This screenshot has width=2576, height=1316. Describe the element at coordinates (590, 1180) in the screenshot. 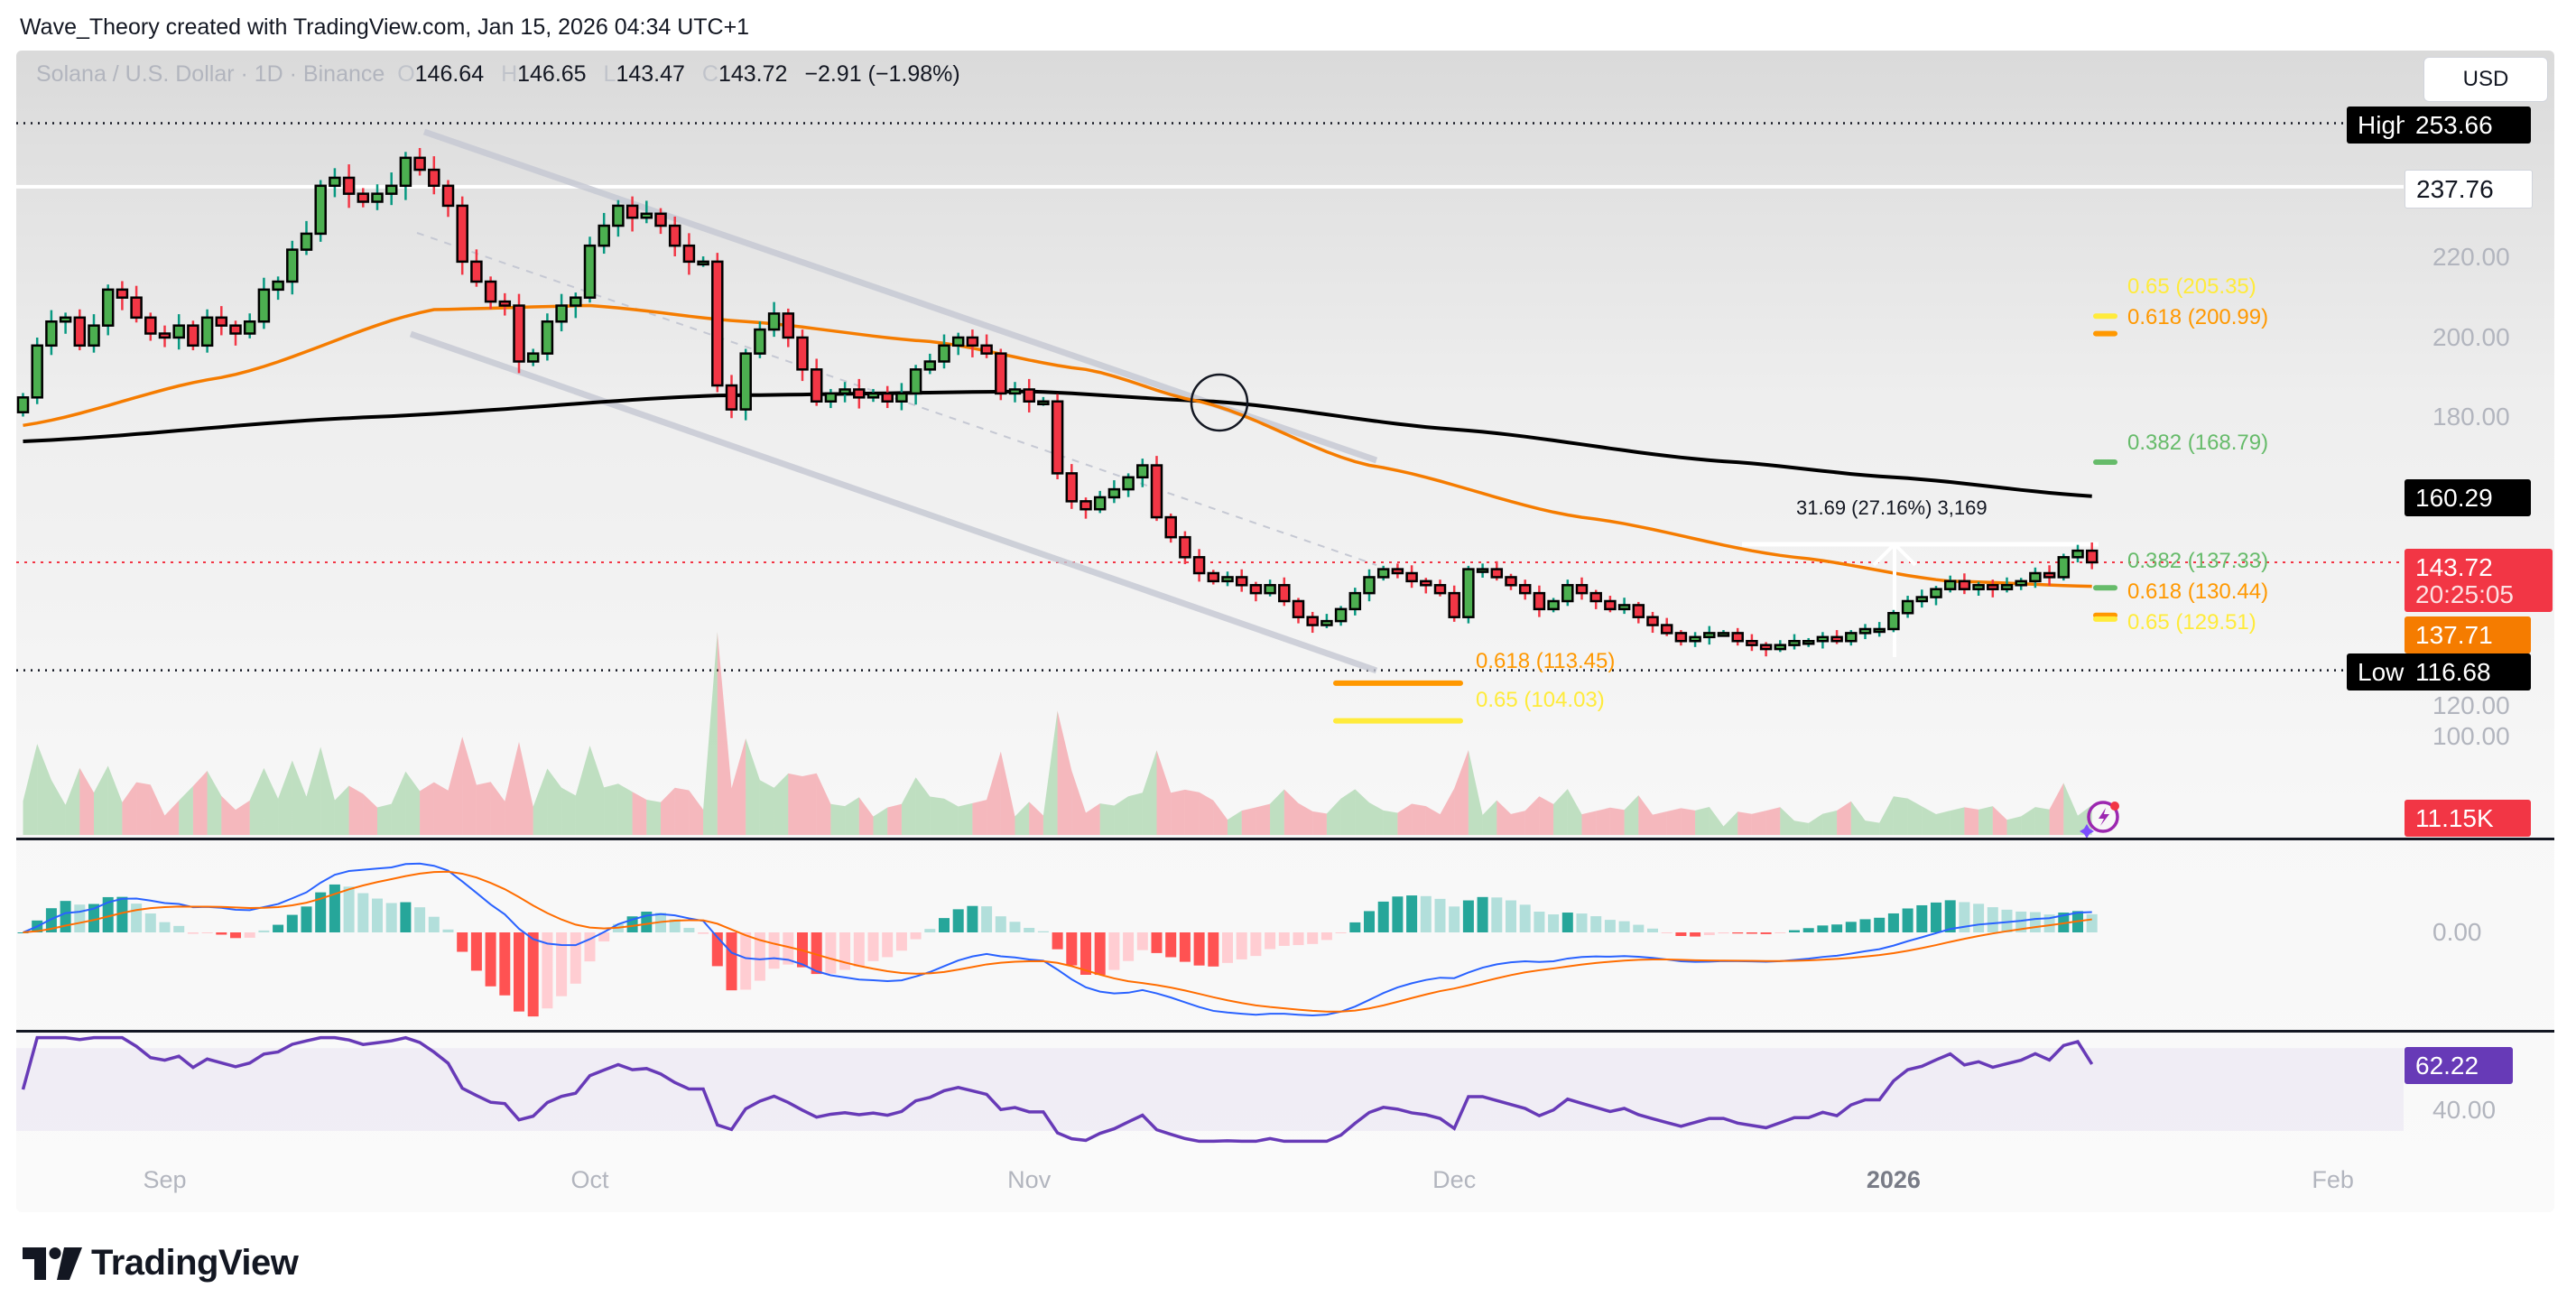

I see `time-axis-label: Oct` at that location.